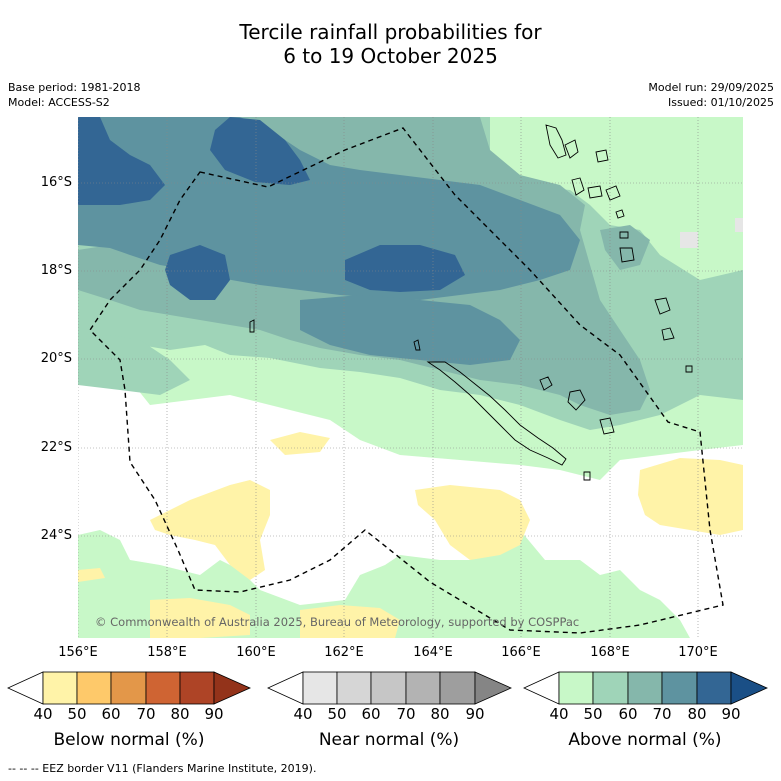 This screenshot has width=781, height=781. What do you see at coordinates (577, 405) in the screenshot?
I see `loyalty-islands` at bounding box center [577, 405].